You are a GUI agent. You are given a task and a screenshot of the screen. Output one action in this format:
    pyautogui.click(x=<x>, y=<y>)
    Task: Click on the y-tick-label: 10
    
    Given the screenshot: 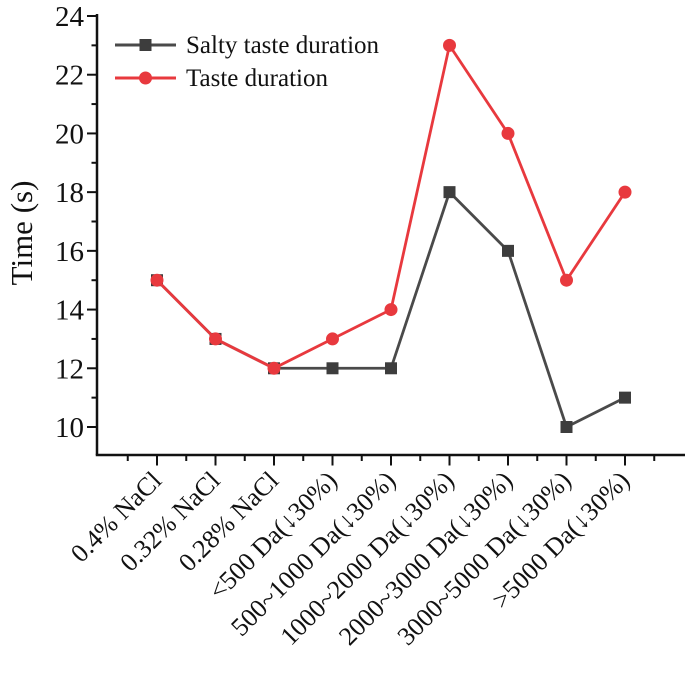 What is the action you would take?
    pyautogui.click(x=69, y=428)
    